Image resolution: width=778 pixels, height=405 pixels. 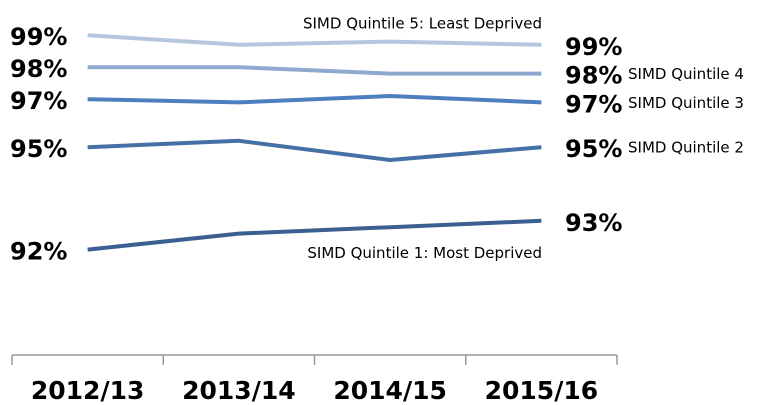 I want to click on legend-label: SIMD Quintile 1: Most Deprived, so click(x=424, y=253).